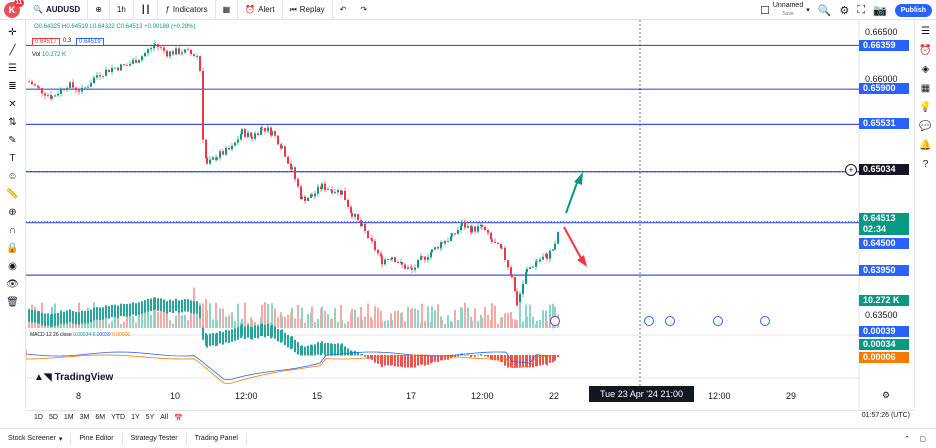 The image size is (936, 448). Describe the element at coordinates (824, 10) in the screenshot. I see `quick-search-icon: 🔍` at that location.